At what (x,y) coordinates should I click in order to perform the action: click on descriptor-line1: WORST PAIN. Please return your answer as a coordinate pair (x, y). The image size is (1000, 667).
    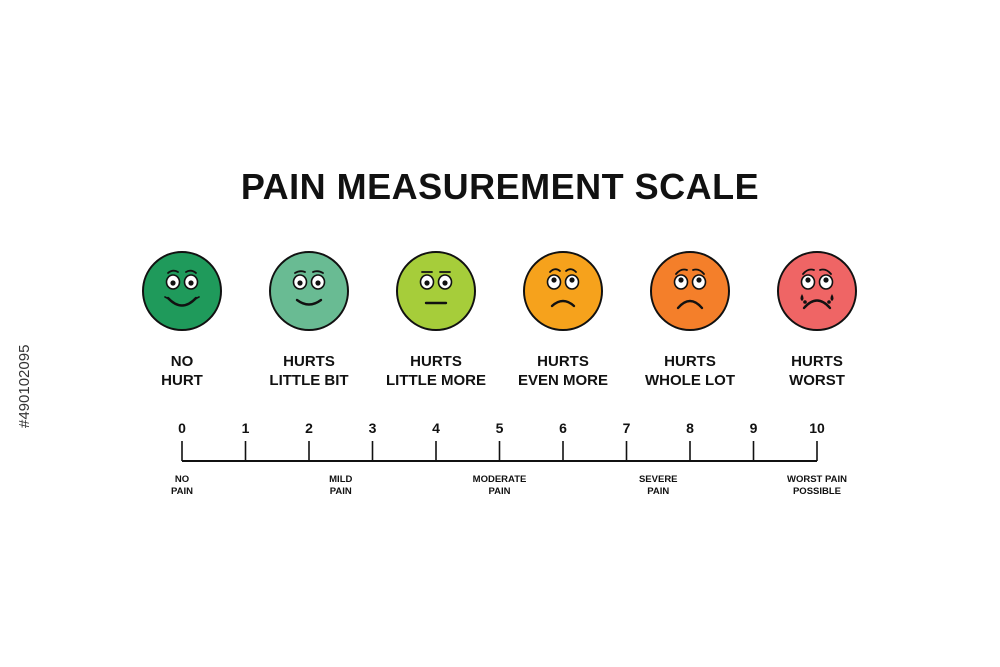
    Looking at the image, I should click on (817, 479).